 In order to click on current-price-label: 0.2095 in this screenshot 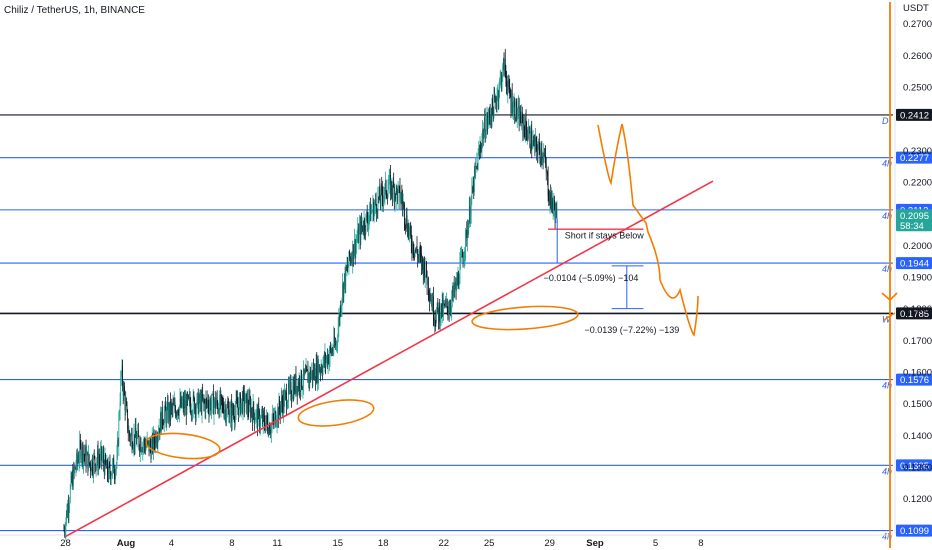, I will do `click(914, 216)`.